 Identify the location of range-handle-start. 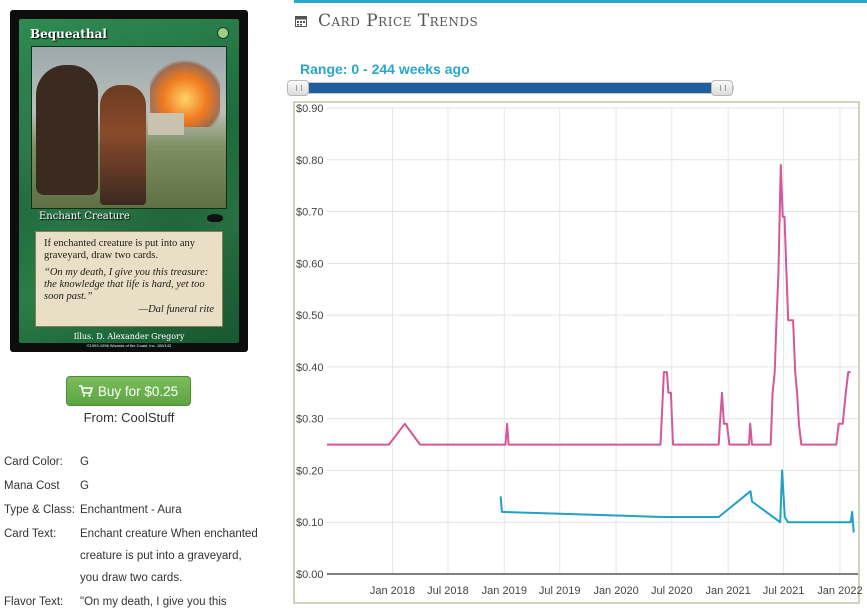
(298, 88).